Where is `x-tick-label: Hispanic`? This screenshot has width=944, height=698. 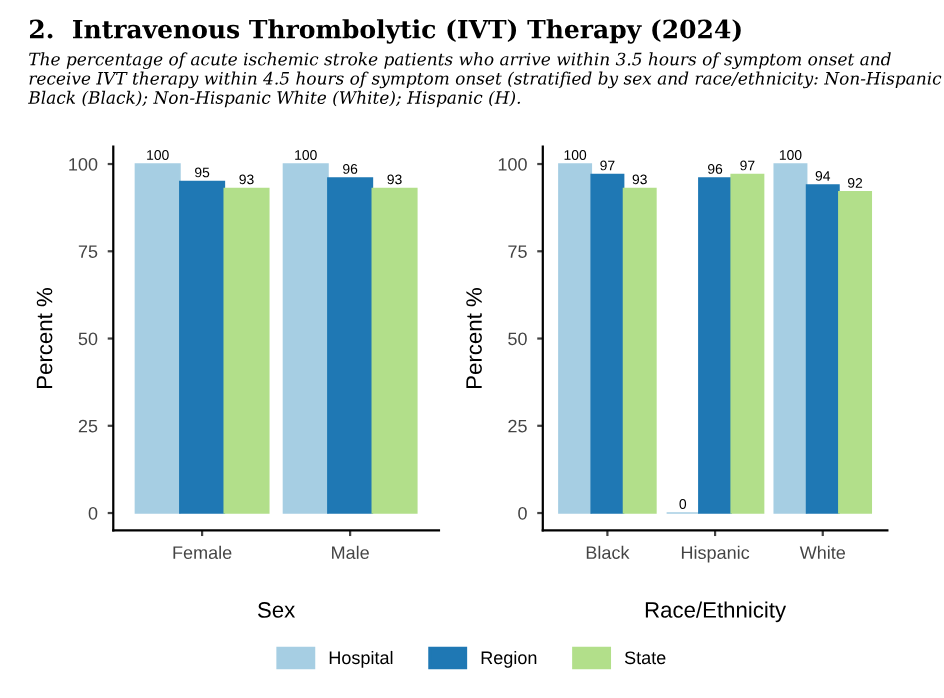
x-tick-label: Hispanic is located at coordinates (715, 554).